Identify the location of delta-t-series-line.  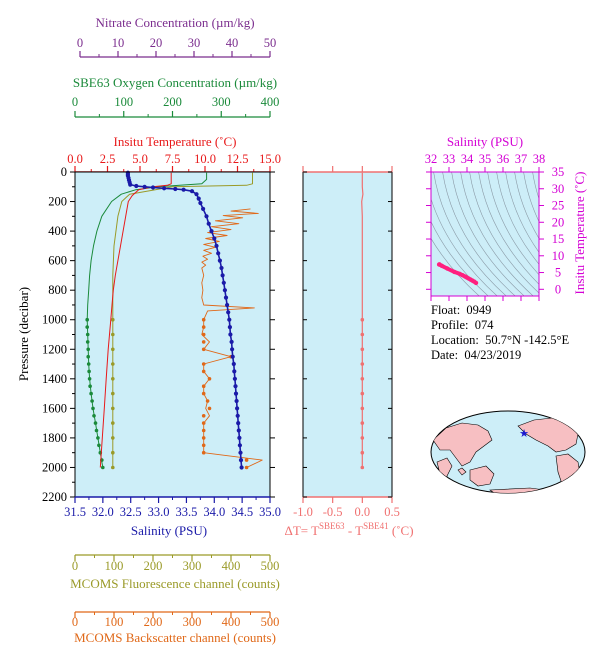
(362, 320).